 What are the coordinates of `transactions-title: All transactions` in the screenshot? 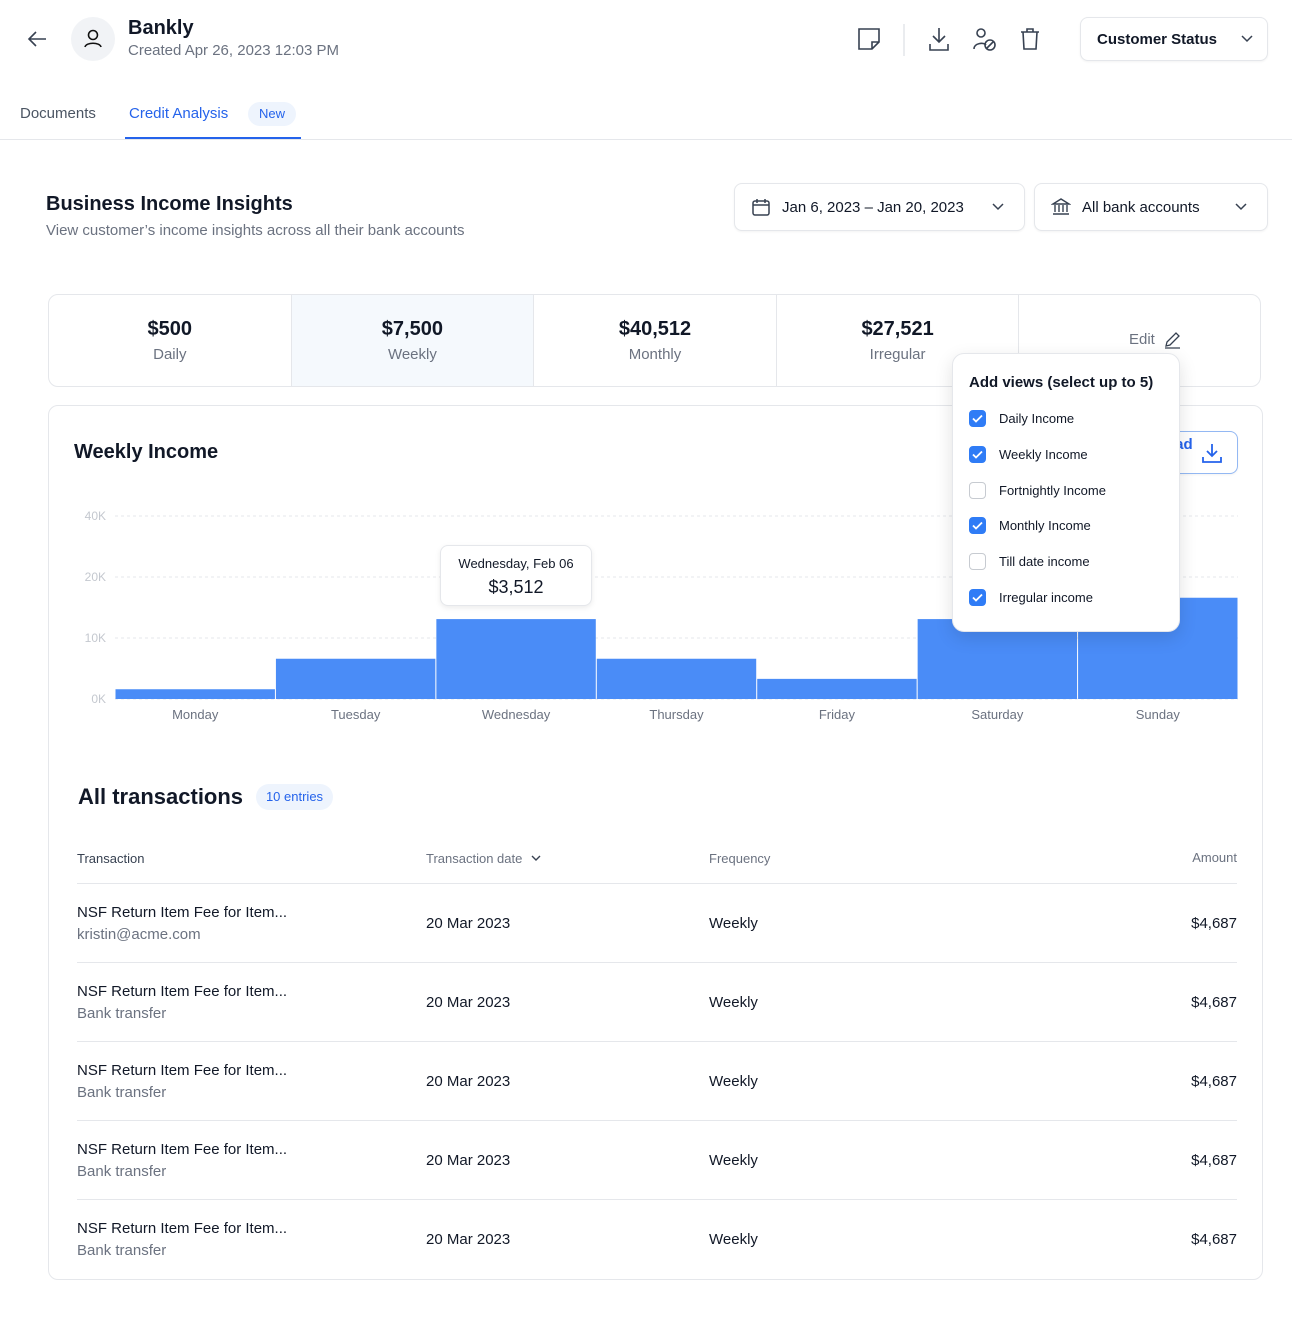 It's located at (161, 796).